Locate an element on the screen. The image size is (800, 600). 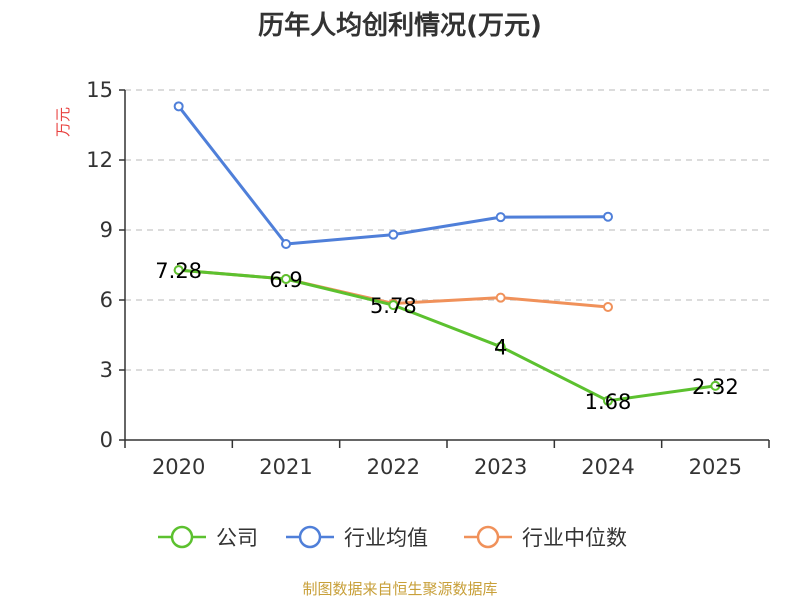
y-tick-label: 12 is located at coordinates (99, 160).